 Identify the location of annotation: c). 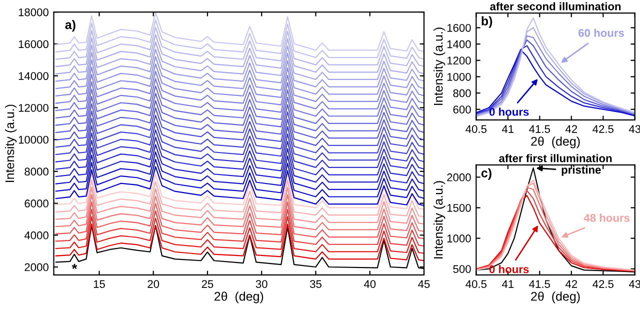
(486, 174).